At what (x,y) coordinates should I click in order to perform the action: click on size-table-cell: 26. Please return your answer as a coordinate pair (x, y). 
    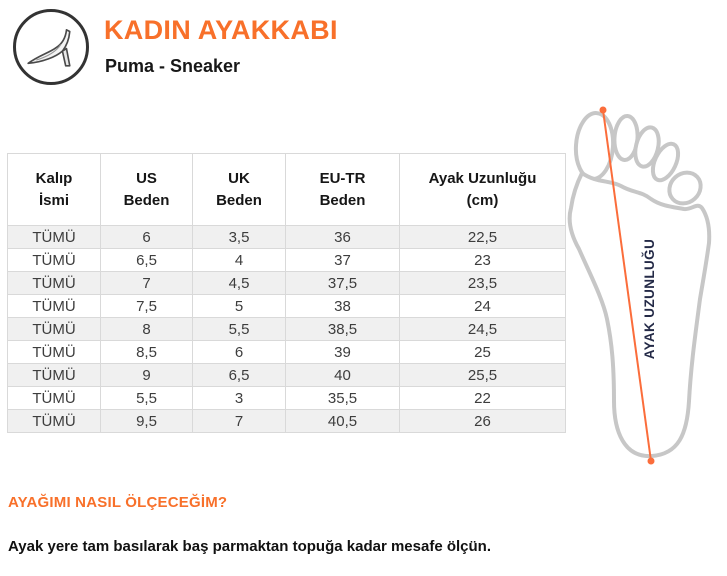
    Looking at the image, I should click on (482, 421).